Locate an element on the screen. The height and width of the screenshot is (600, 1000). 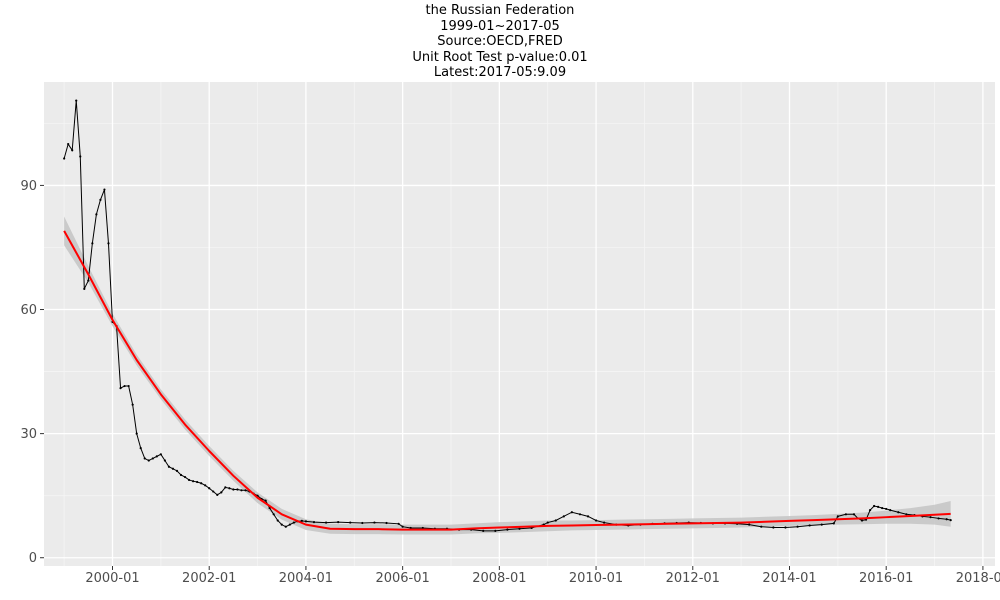
x-tick-label: 2002-01 is located at coordinates (209, 578).